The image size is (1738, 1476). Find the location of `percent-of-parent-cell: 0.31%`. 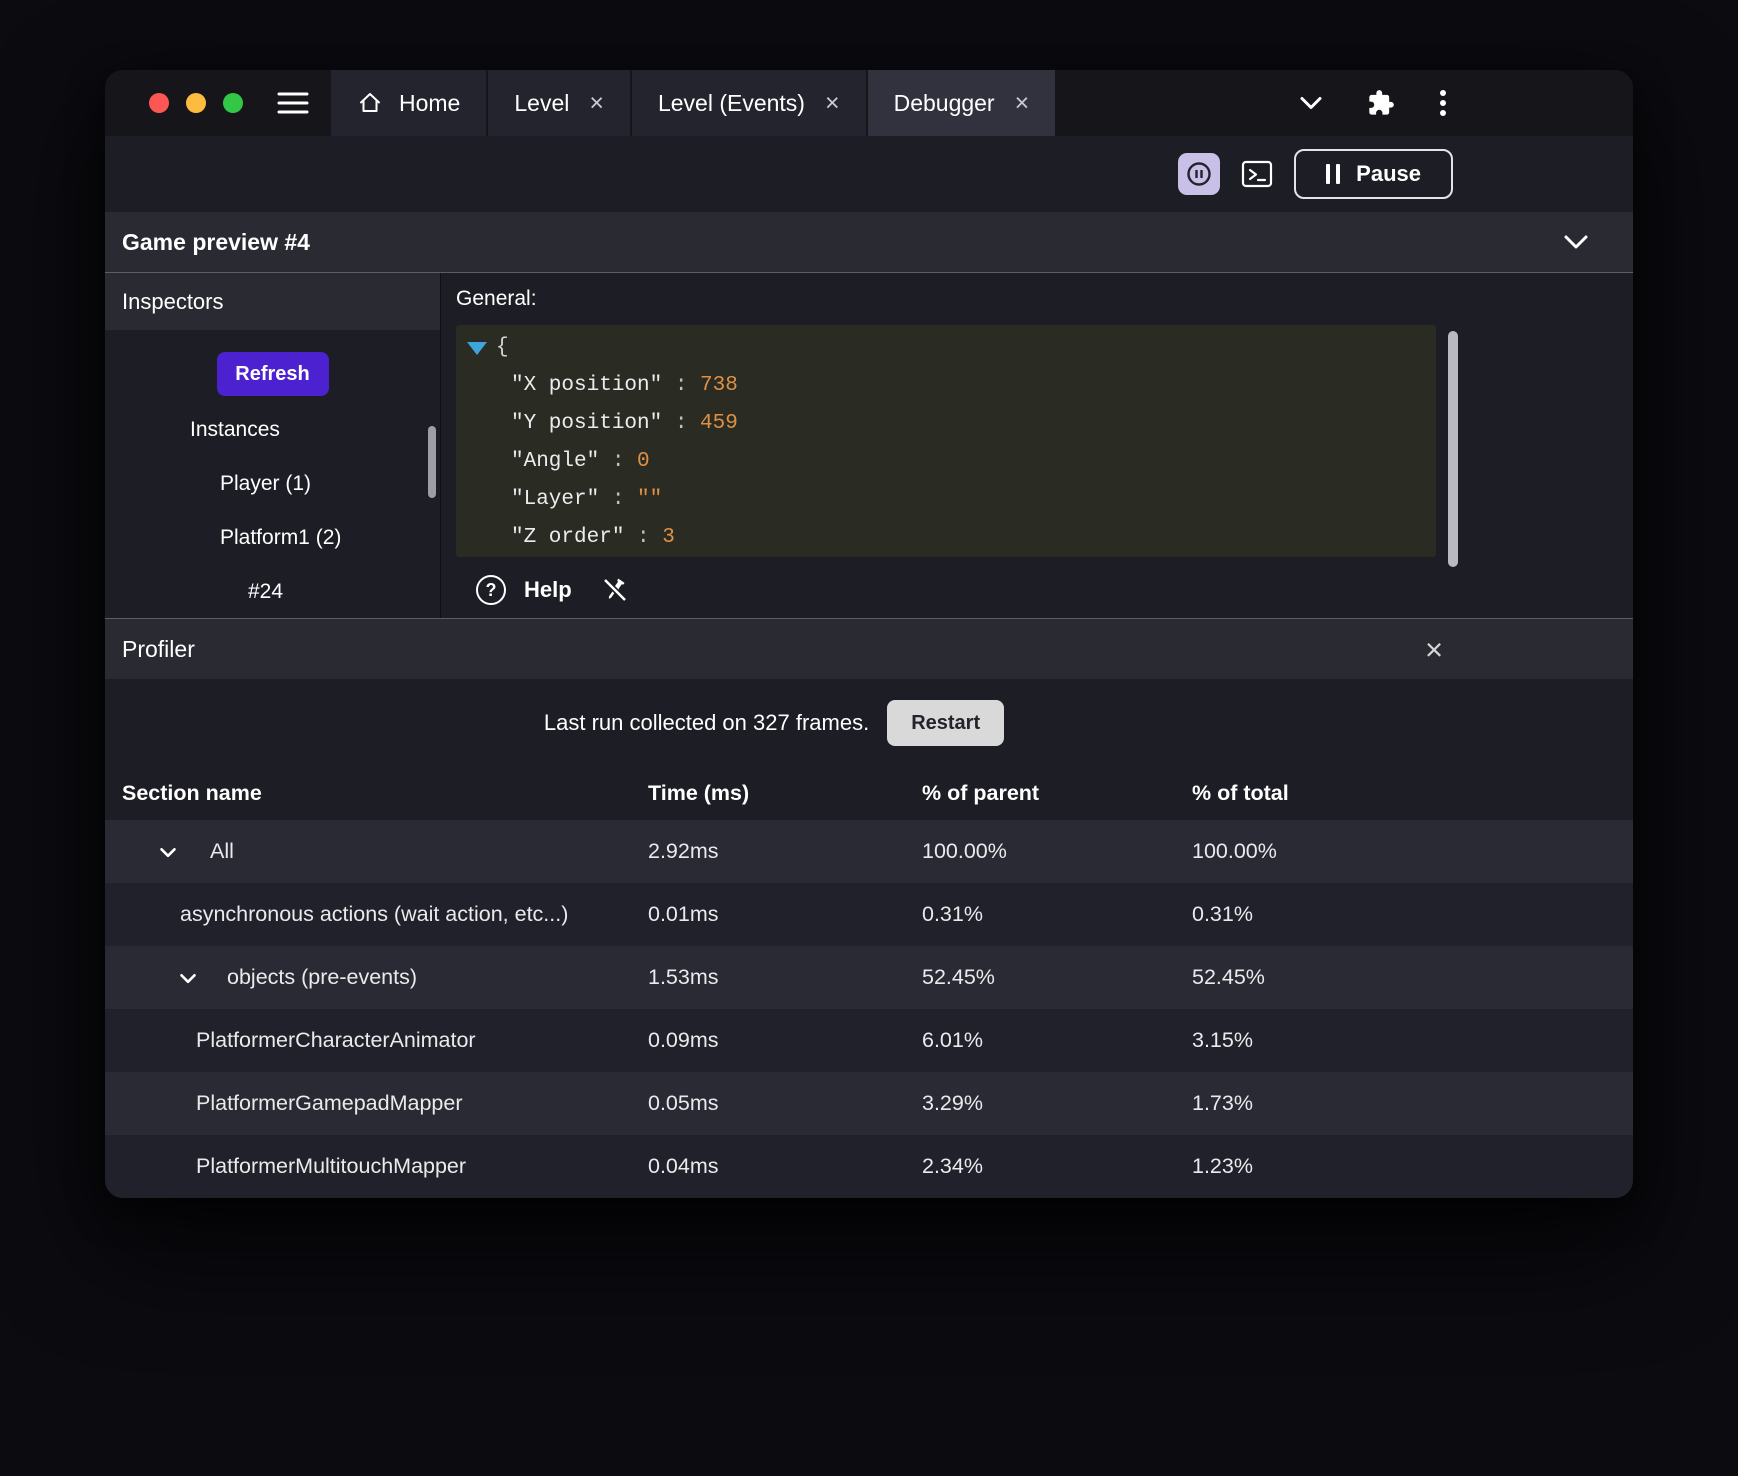

percent-of-parent-cell: 0.31% is located at coordinates (952, 914).